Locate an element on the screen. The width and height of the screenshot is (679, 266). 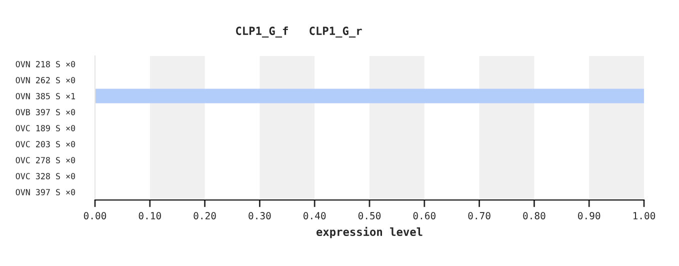
x-tick-label: 0.00 is located at coordinates (95, 216).